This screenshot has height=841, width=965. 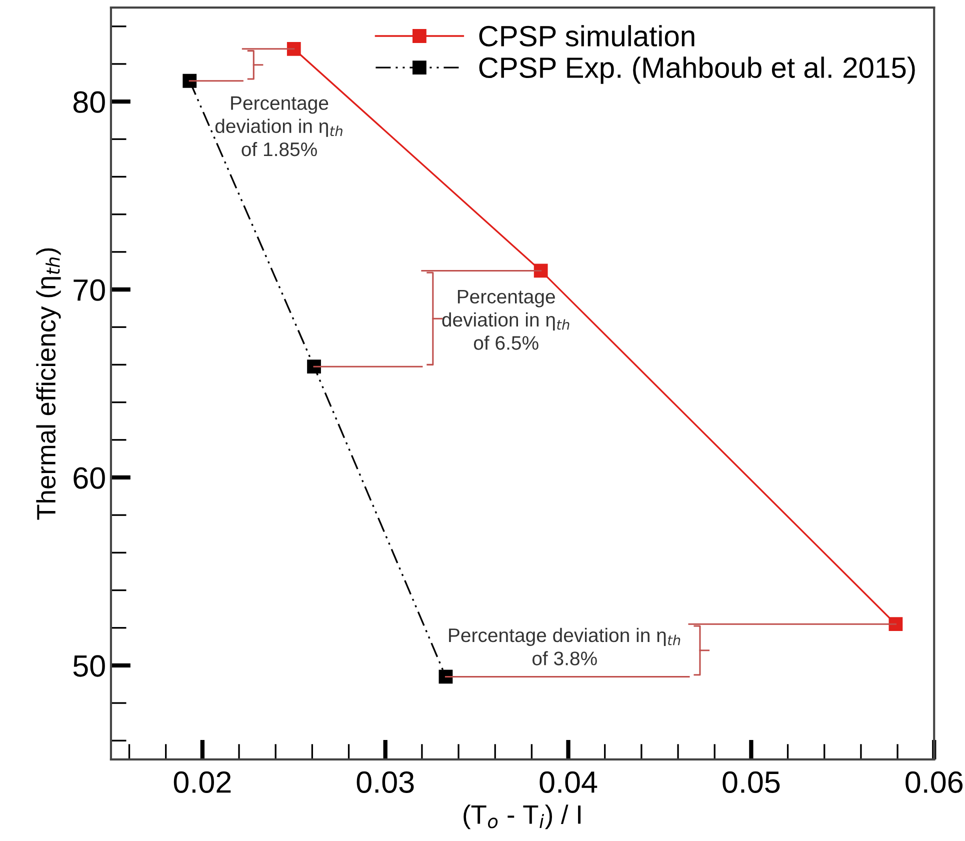 What do you see at coordinates (569, 782) in the screenshot?
I see `x-tick-label: 0.04` at bounding box center [569, 782].